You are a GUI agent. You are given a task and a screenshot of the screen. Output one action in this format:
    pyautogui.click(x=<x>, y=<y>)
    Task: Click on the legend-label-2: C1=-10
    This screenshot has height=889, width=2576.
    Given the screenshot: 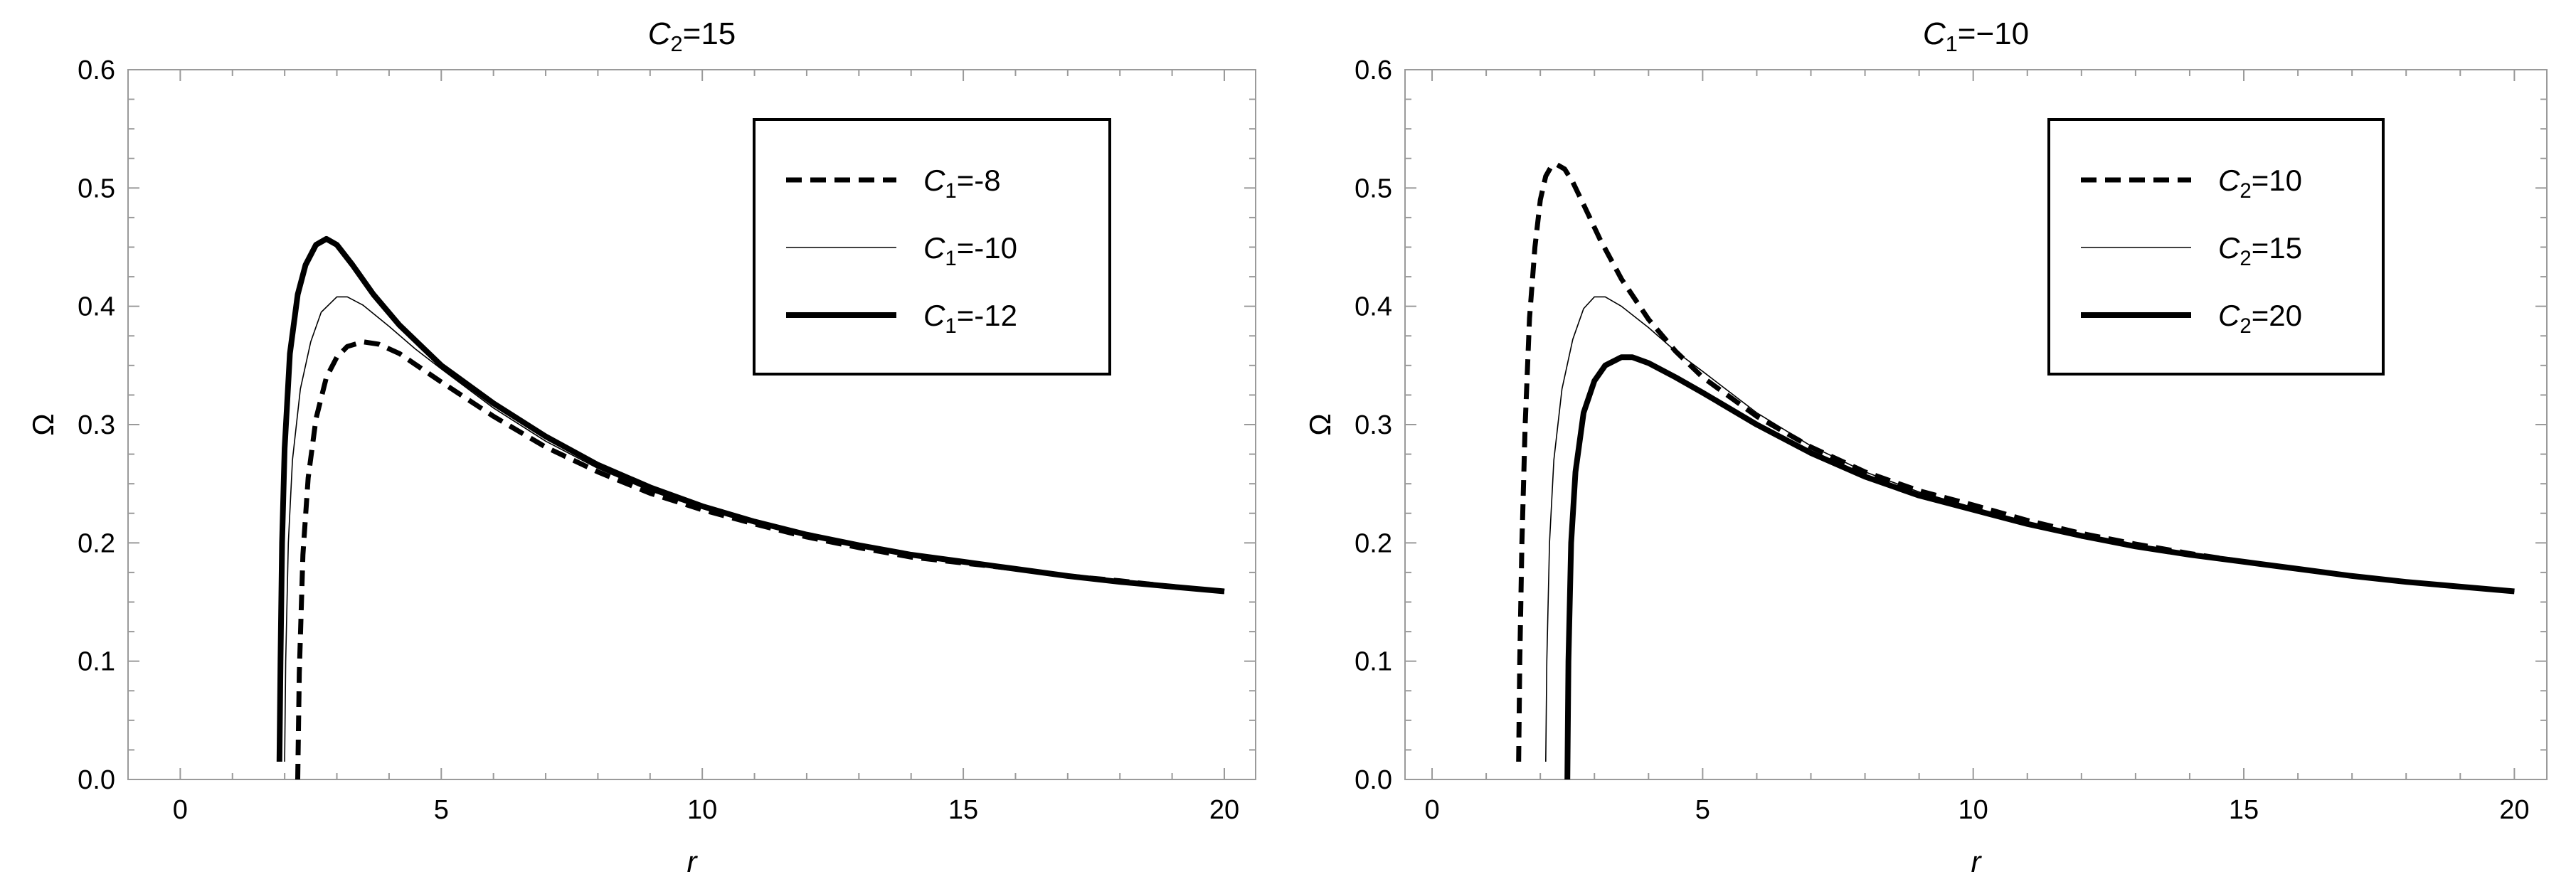 What is the action you would take?
    pyautogui.click(x=970, y=251)
    